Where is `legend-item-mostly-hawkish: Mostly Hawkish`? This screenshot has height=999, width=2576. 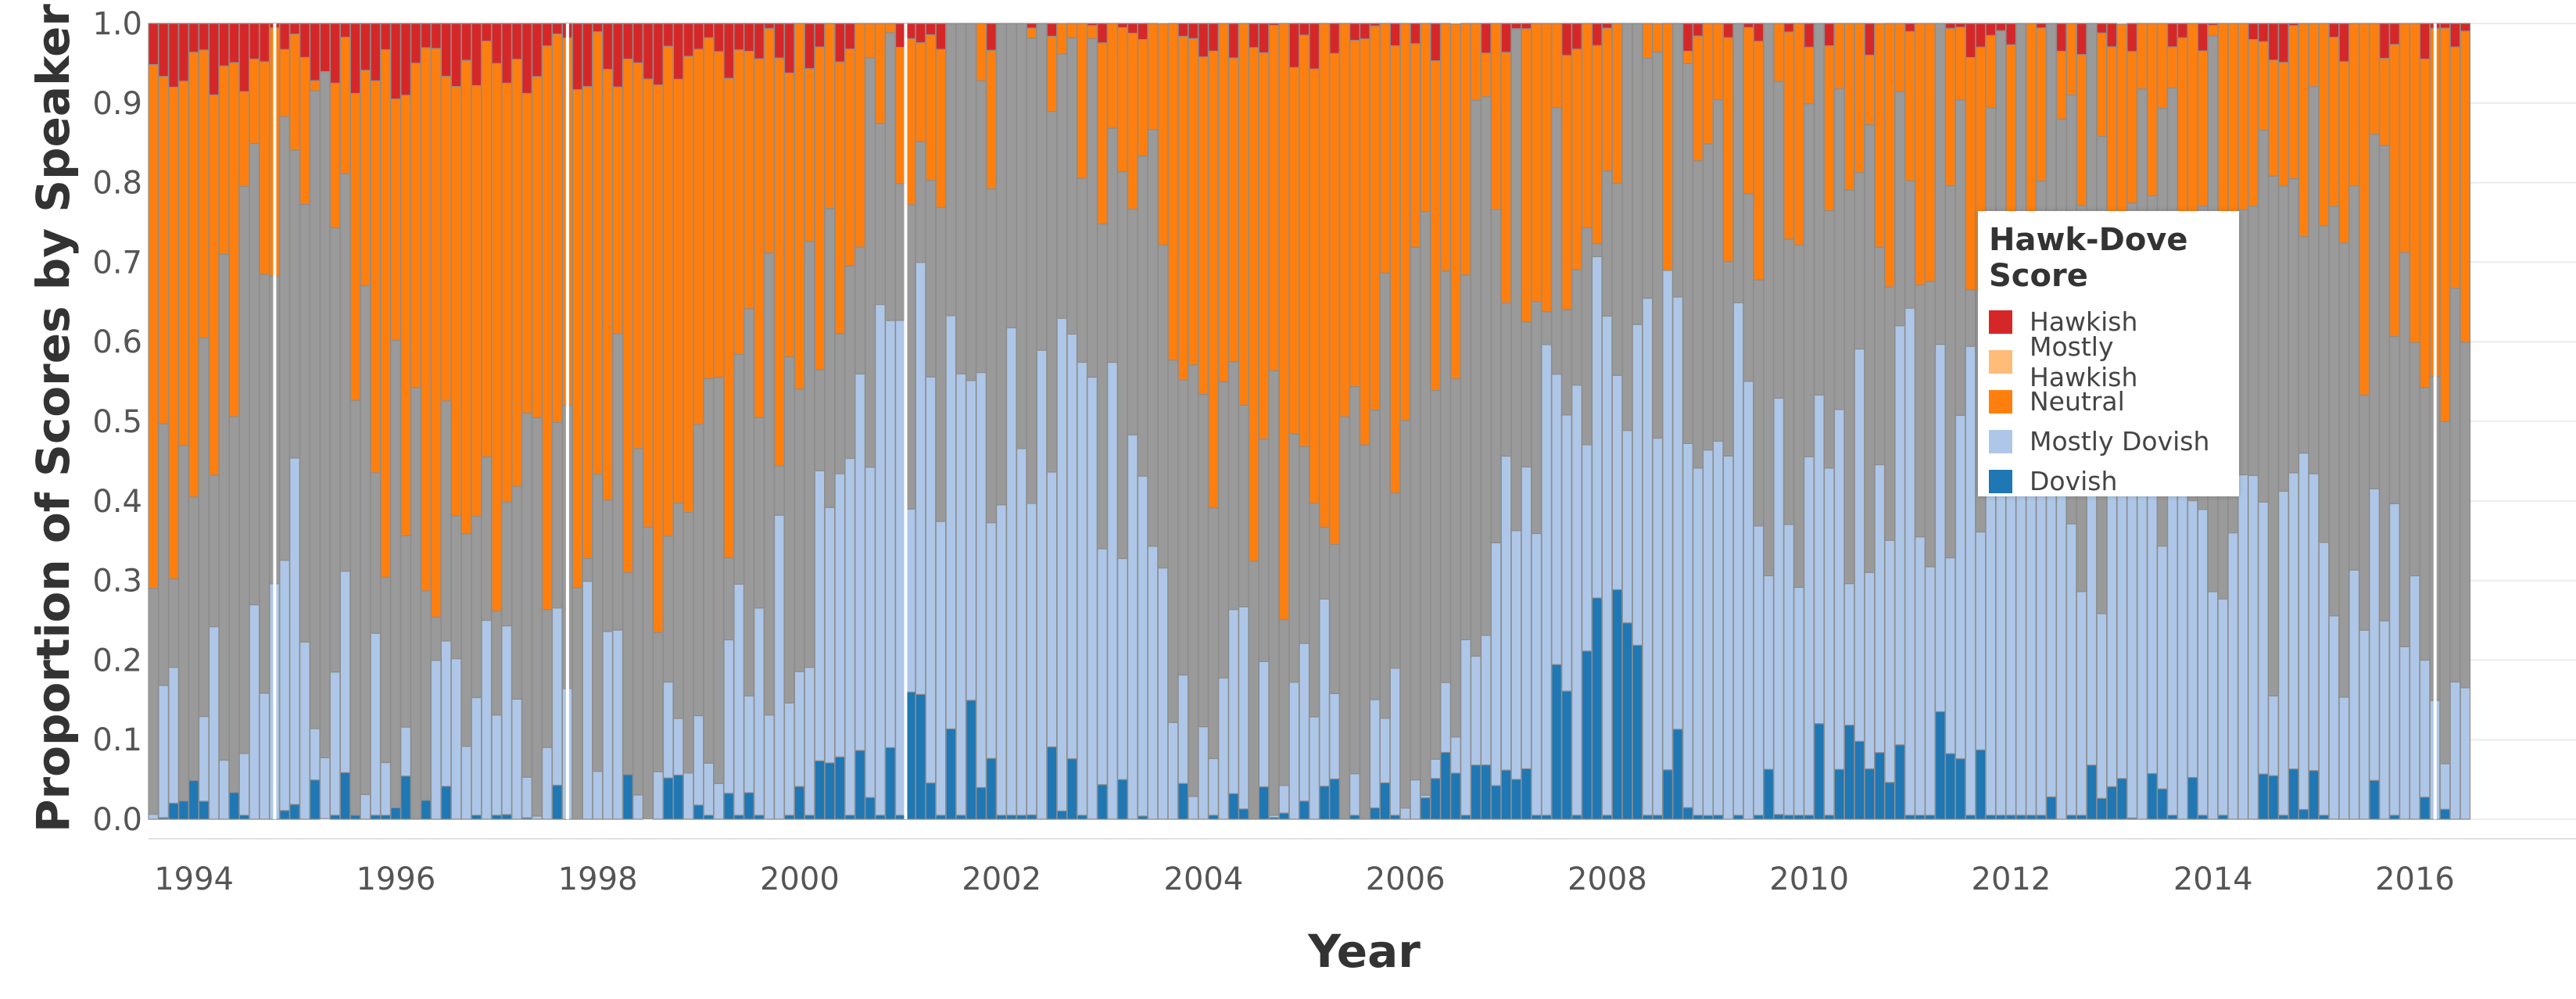 legend-item-mostly-hawkish: Mostly Hawkish is located at coordinates (2108, 361).